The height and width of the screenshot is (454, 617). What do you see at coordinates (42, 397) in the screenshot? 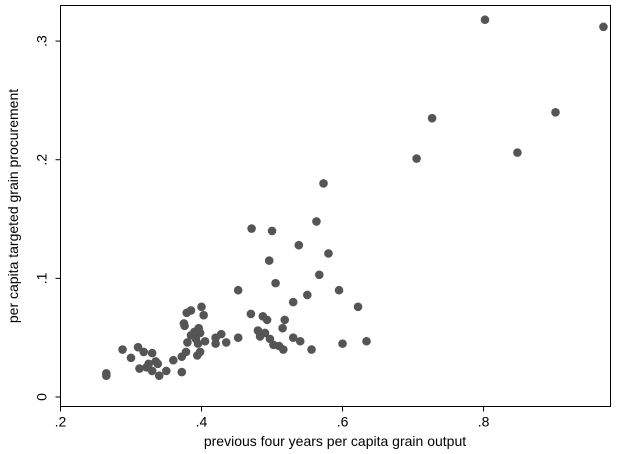
I see `y-tick-label: 0` at bounding box center [42, 397].